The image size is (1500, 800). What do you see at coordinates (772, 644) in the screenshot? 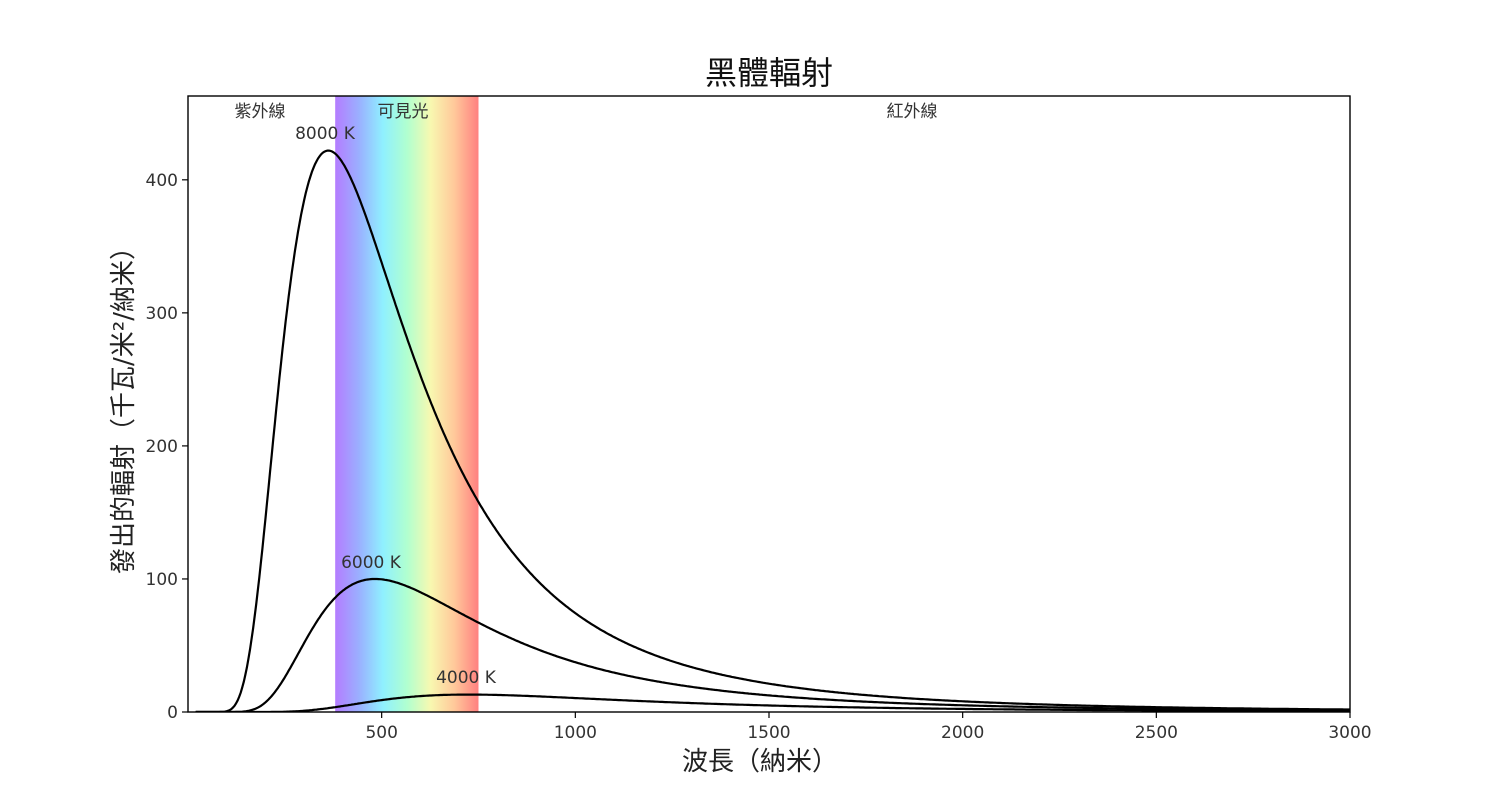
I see `series-line-6000k` at bounding box center [772, 644].